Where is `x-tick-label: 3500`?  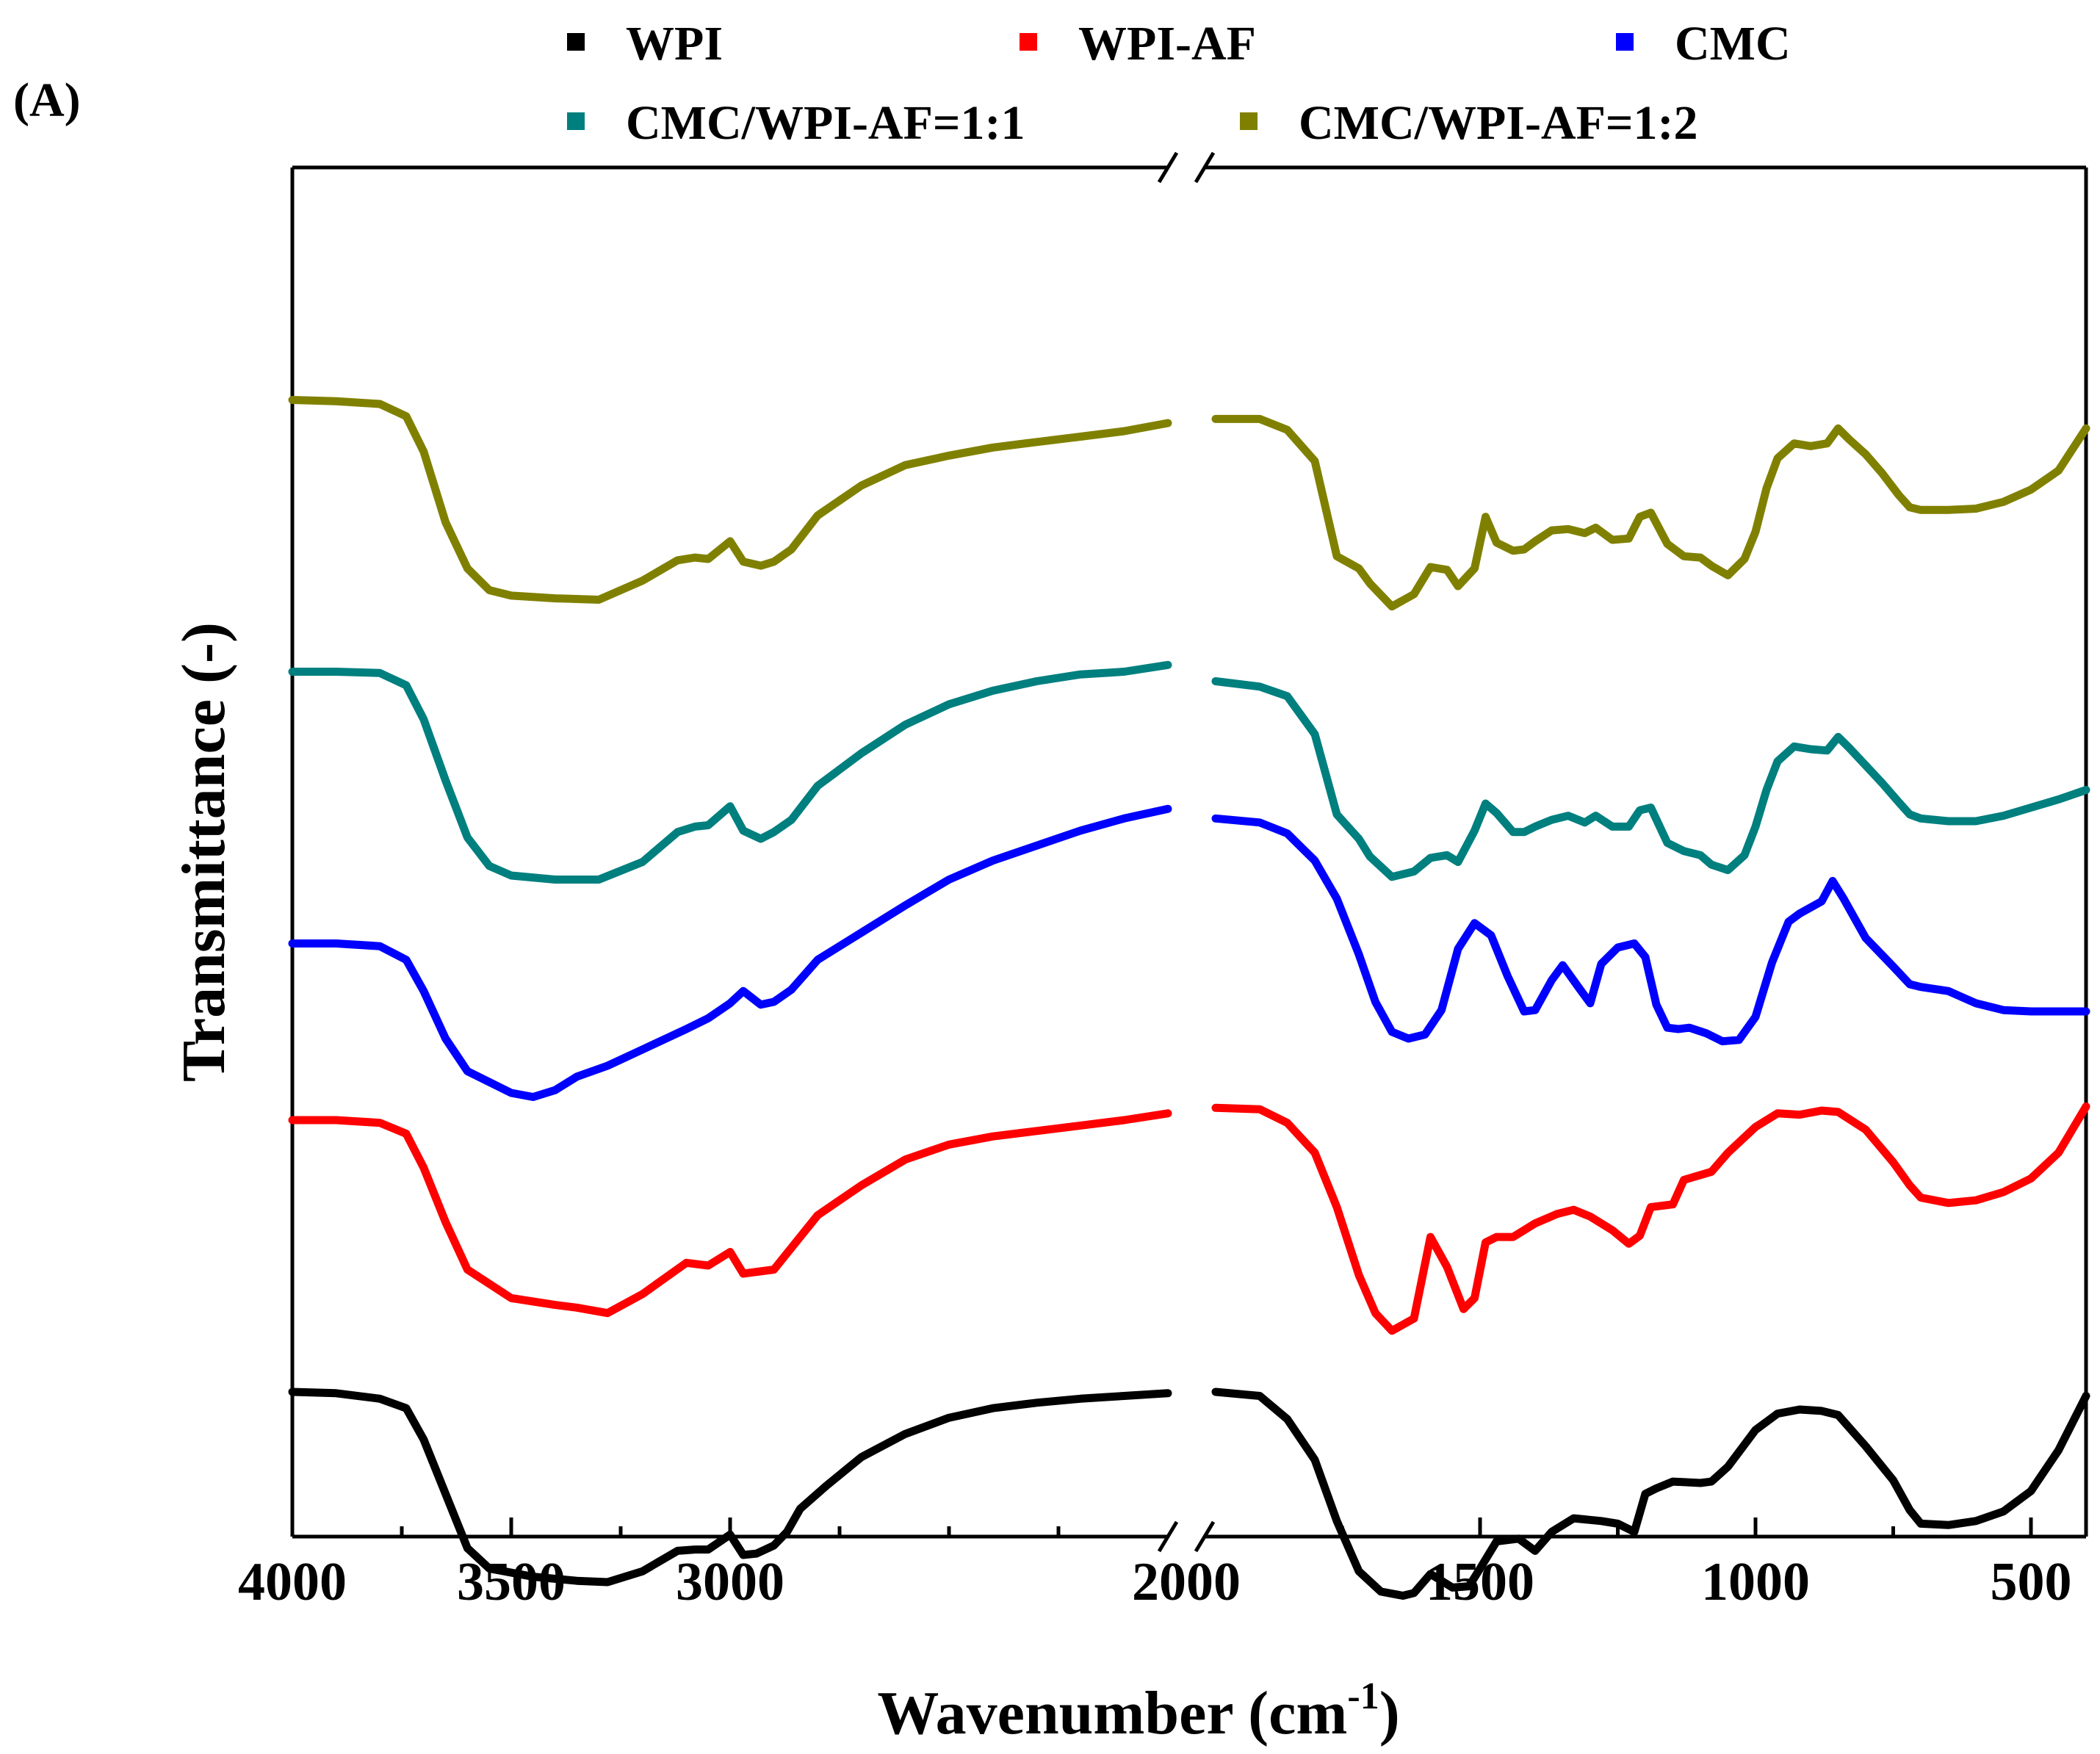 x-tick-label: 3500 is located at coordinates (511, 1582).